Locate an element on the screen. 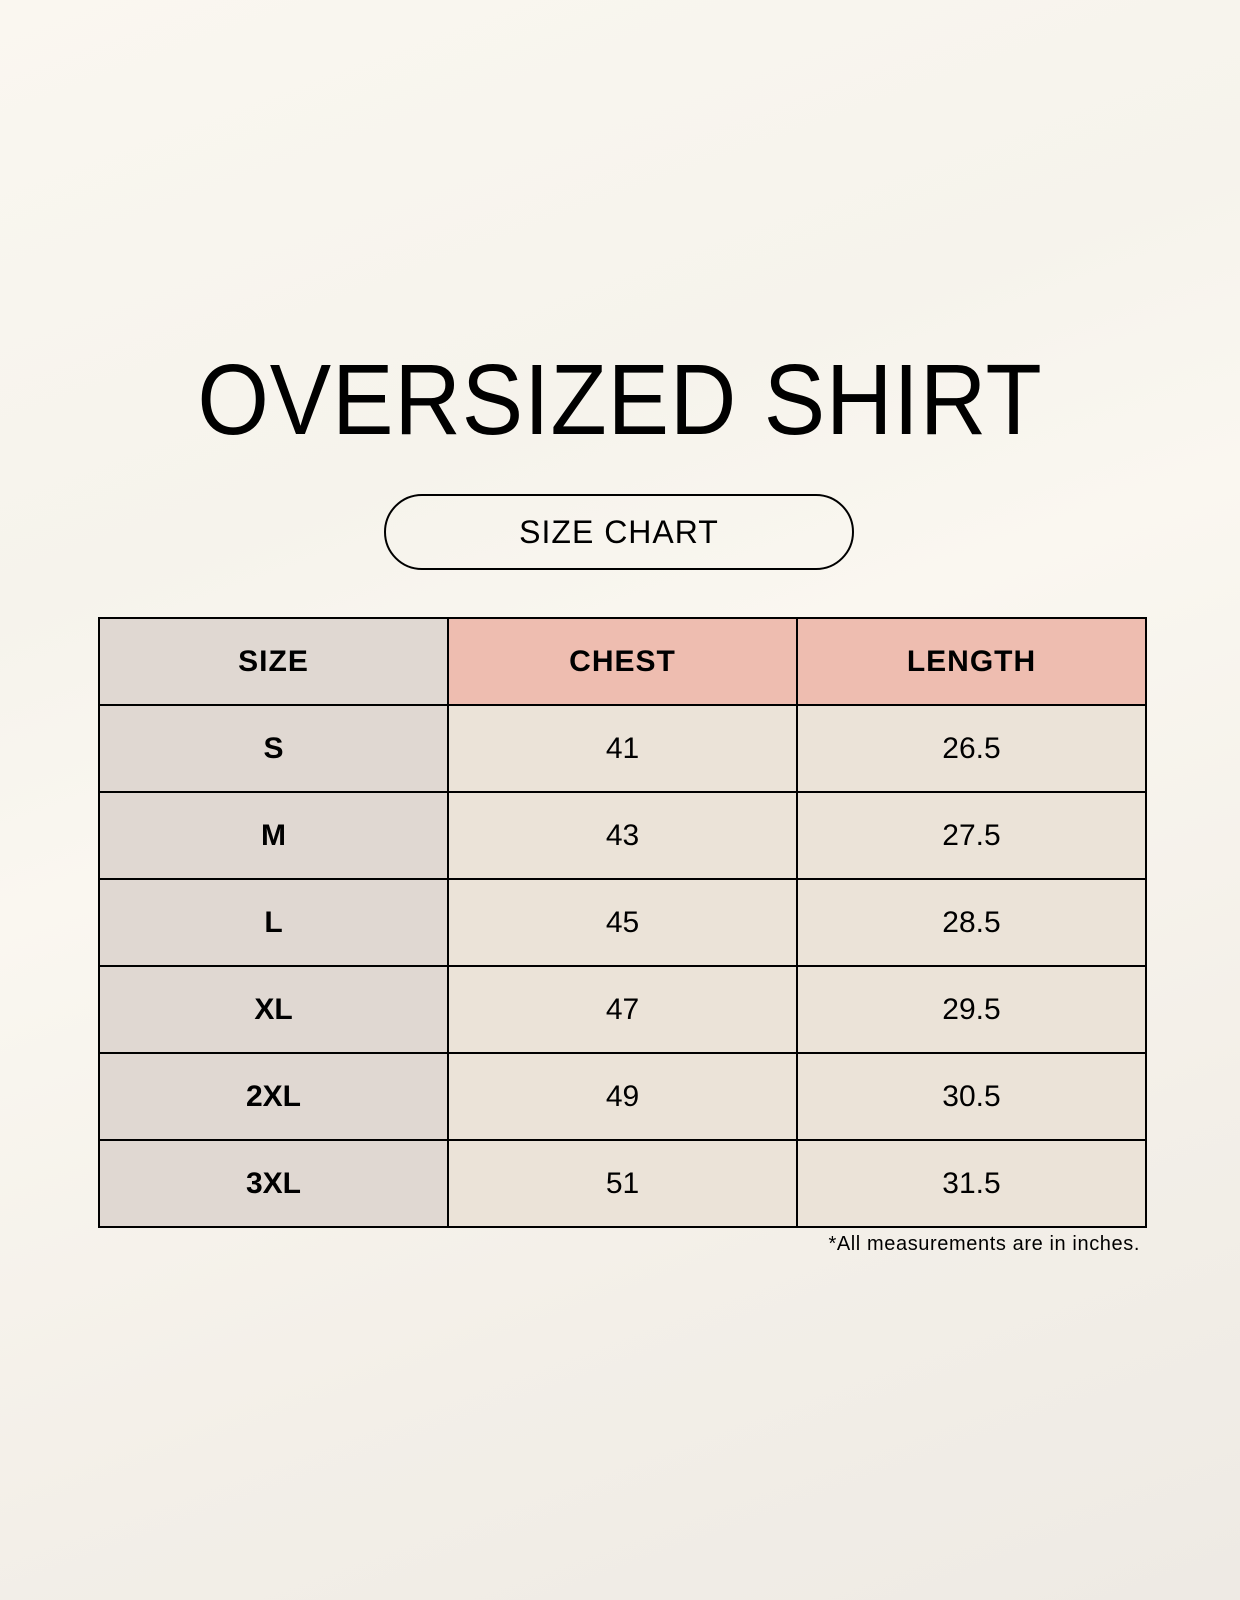 This screenshot has width=1240, height=1600. size-cell: 2XL is located at coordinates (273, 1096).